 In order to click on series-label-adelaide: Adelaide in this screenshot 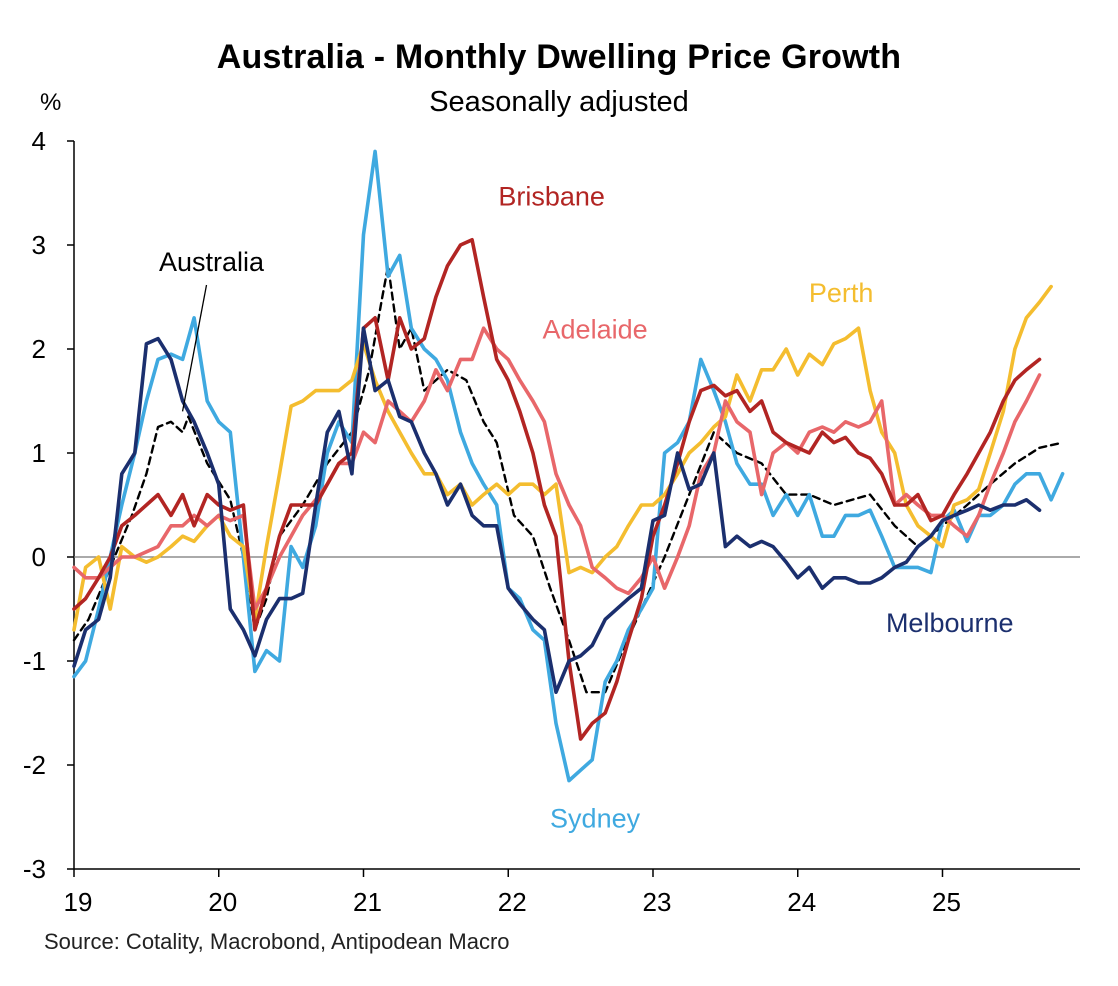, I will do `click(595, 330)`.